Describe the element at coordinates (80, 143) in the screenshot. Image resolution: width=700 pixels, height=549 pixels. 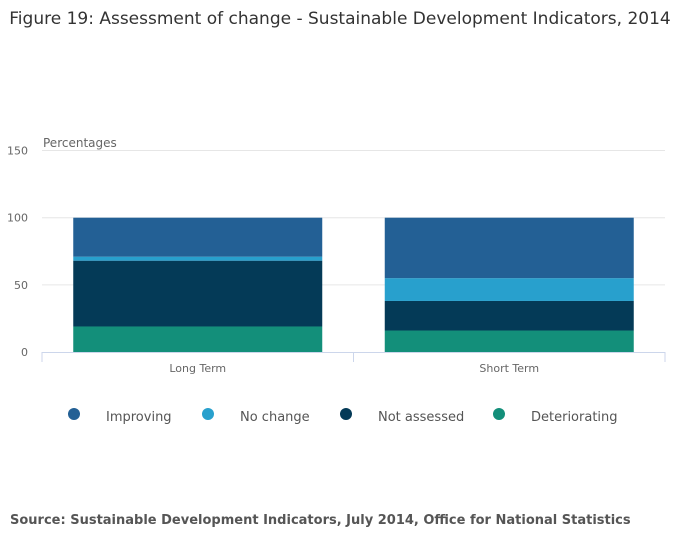
I see `y-axis-label: Percentages` at that location.